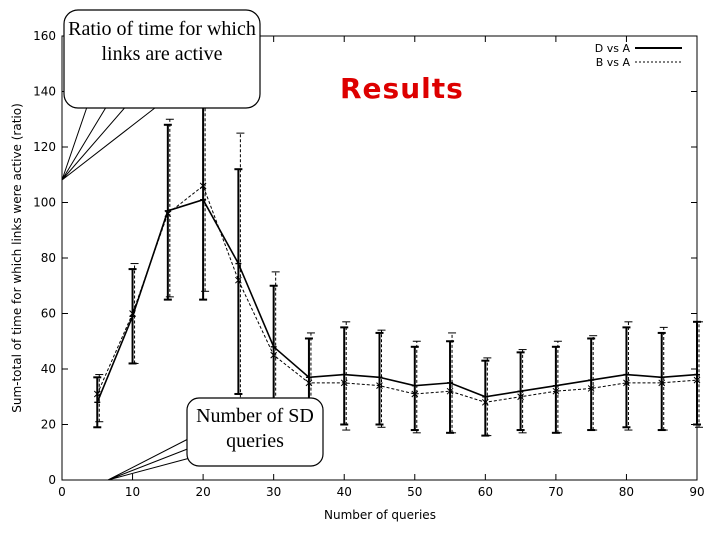 This screenshot has height=540, width=720. I want to click on callout-ratio-bubble, so click(162, 59).